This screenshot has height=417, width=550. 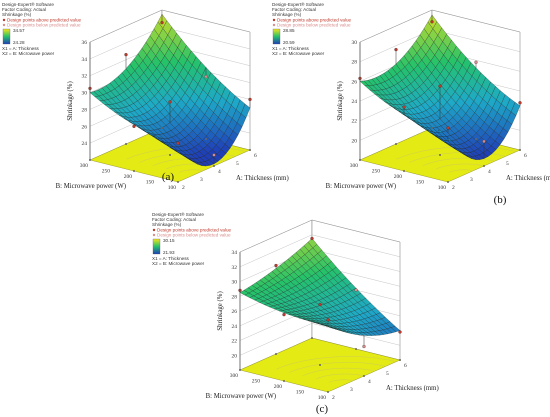 I want to click on legend-low: 24.28, so click(x=19, y=42).